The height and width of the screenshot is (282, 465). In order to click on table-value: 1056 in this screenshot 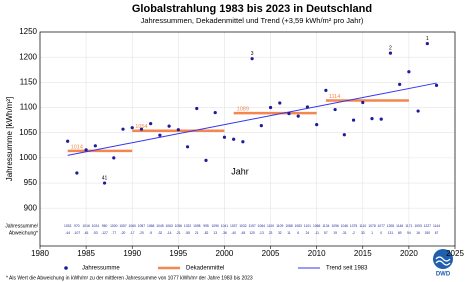, I will do `click(179, 226)`.